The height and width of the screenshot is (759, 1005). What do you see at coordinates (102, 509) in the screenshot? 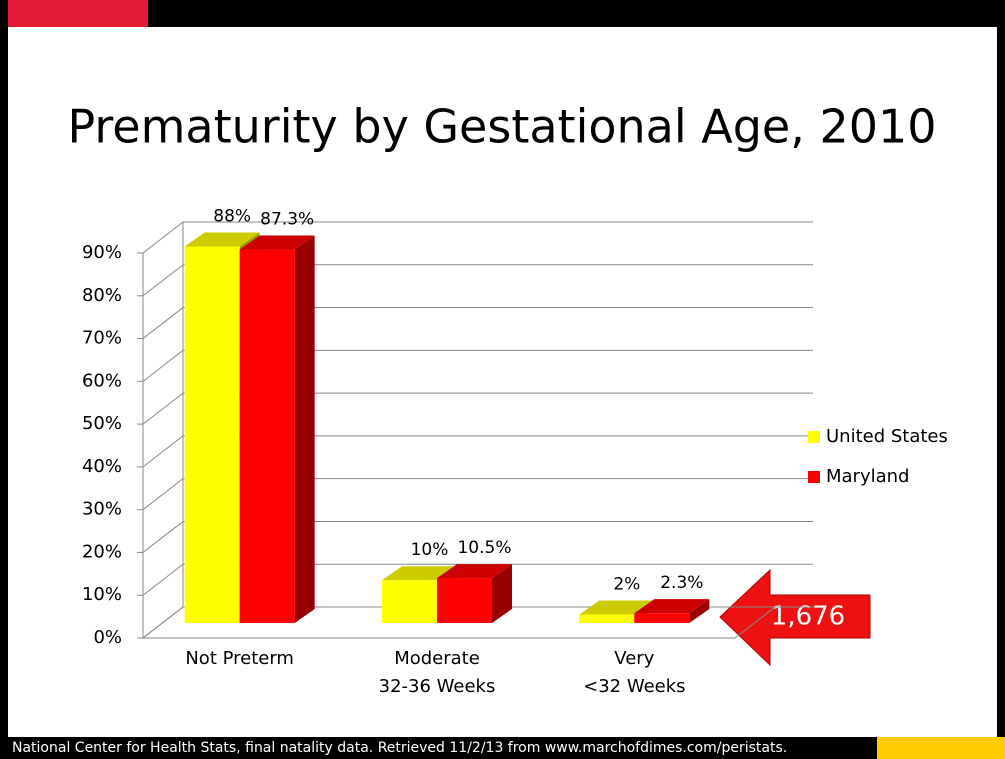
I see `y-tick-label: 30%` at bounding box center [102, 509].